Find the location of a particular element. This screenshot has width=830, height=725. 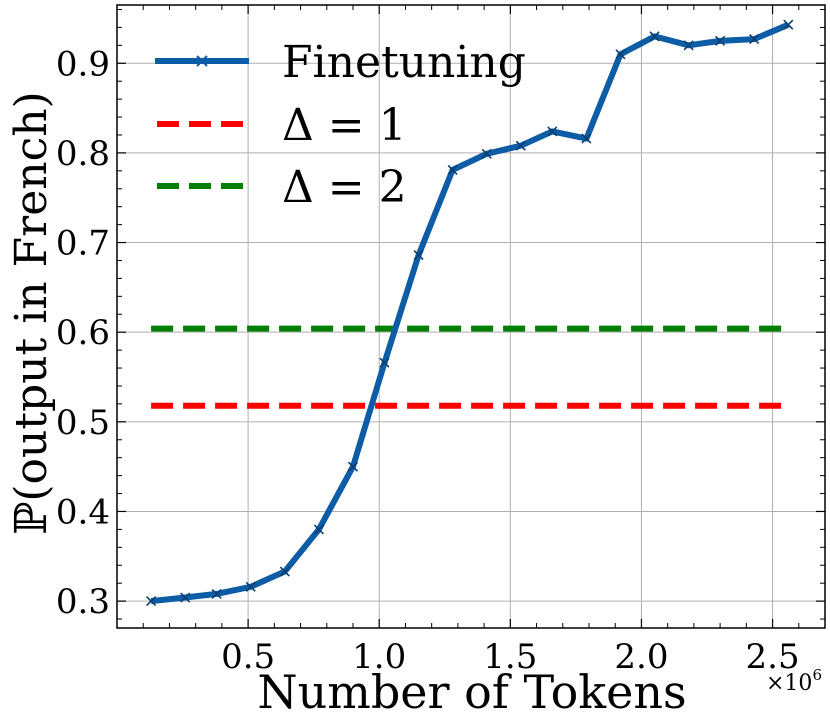

x-tick-label: 0.5 is located at coordinates (248, 657).